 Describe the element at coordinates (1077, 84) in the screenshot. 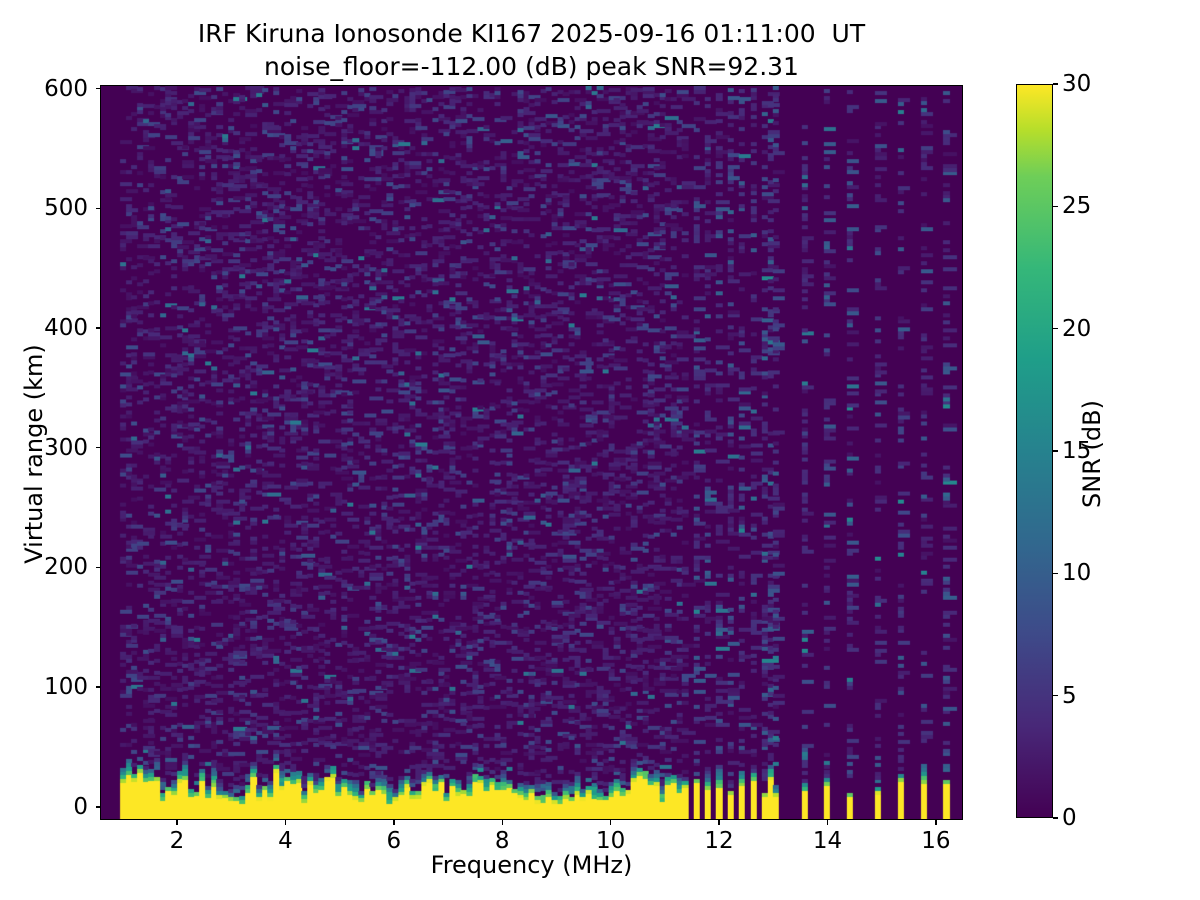

I see `colorbar-tick-label: 30` at that location.